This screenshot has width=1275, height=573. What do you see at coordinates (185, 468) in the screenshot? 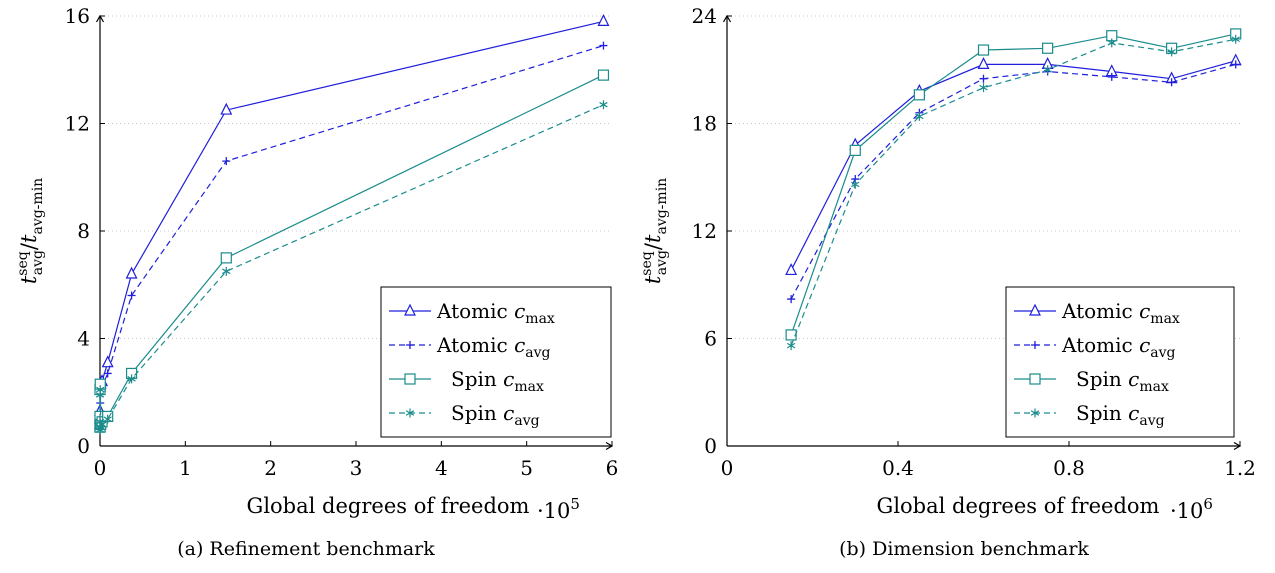
I see `x-tick-label: 1` at bounding box center [185, 468].